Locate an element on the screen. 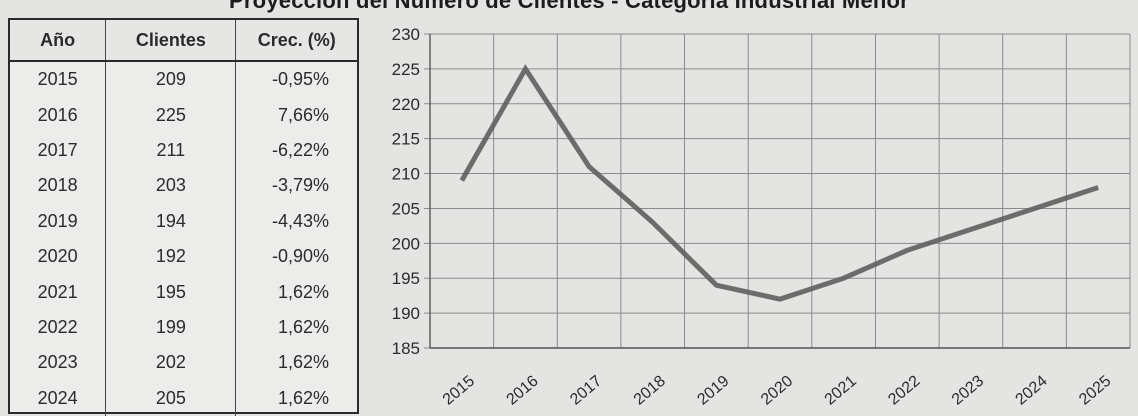 This screenshot has width=1138, height=416. cell-clients: 225 is located at coordinates (170, 115).